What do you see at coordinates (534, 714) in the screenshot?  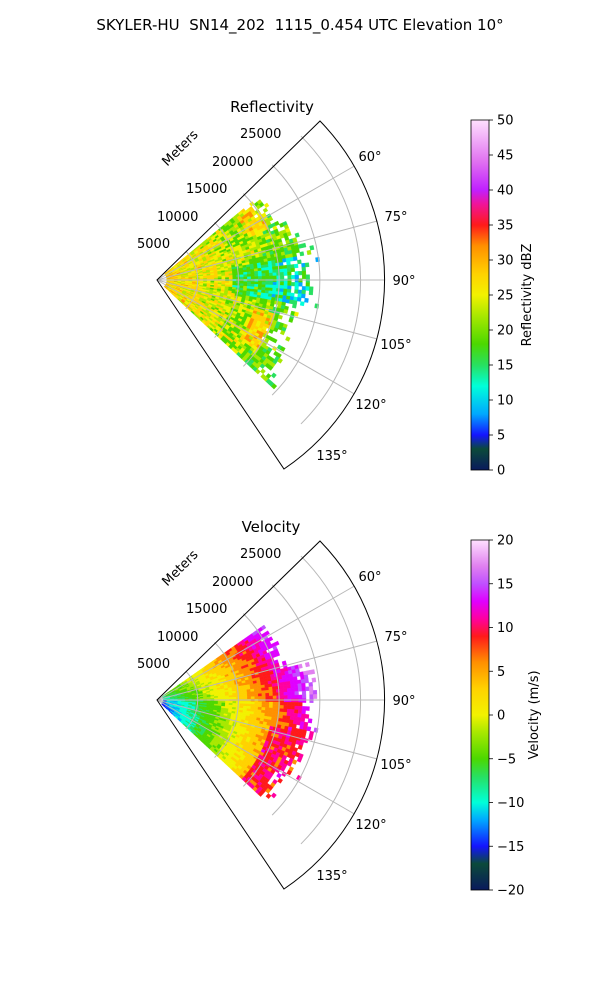 I see `velocity-colorbar-label: Velocity (m/s)` at bounding box center [534, 714].